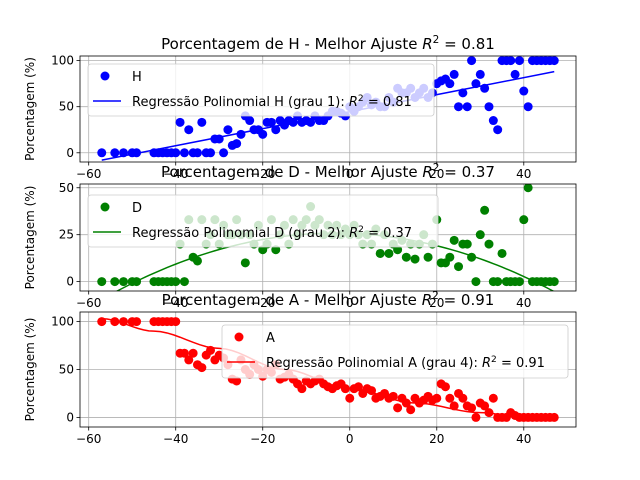  What do you see at coordinates (88, 303) in the screenshot?
I see `x-tick-label-d: −60` at bounding box center [88, 303].